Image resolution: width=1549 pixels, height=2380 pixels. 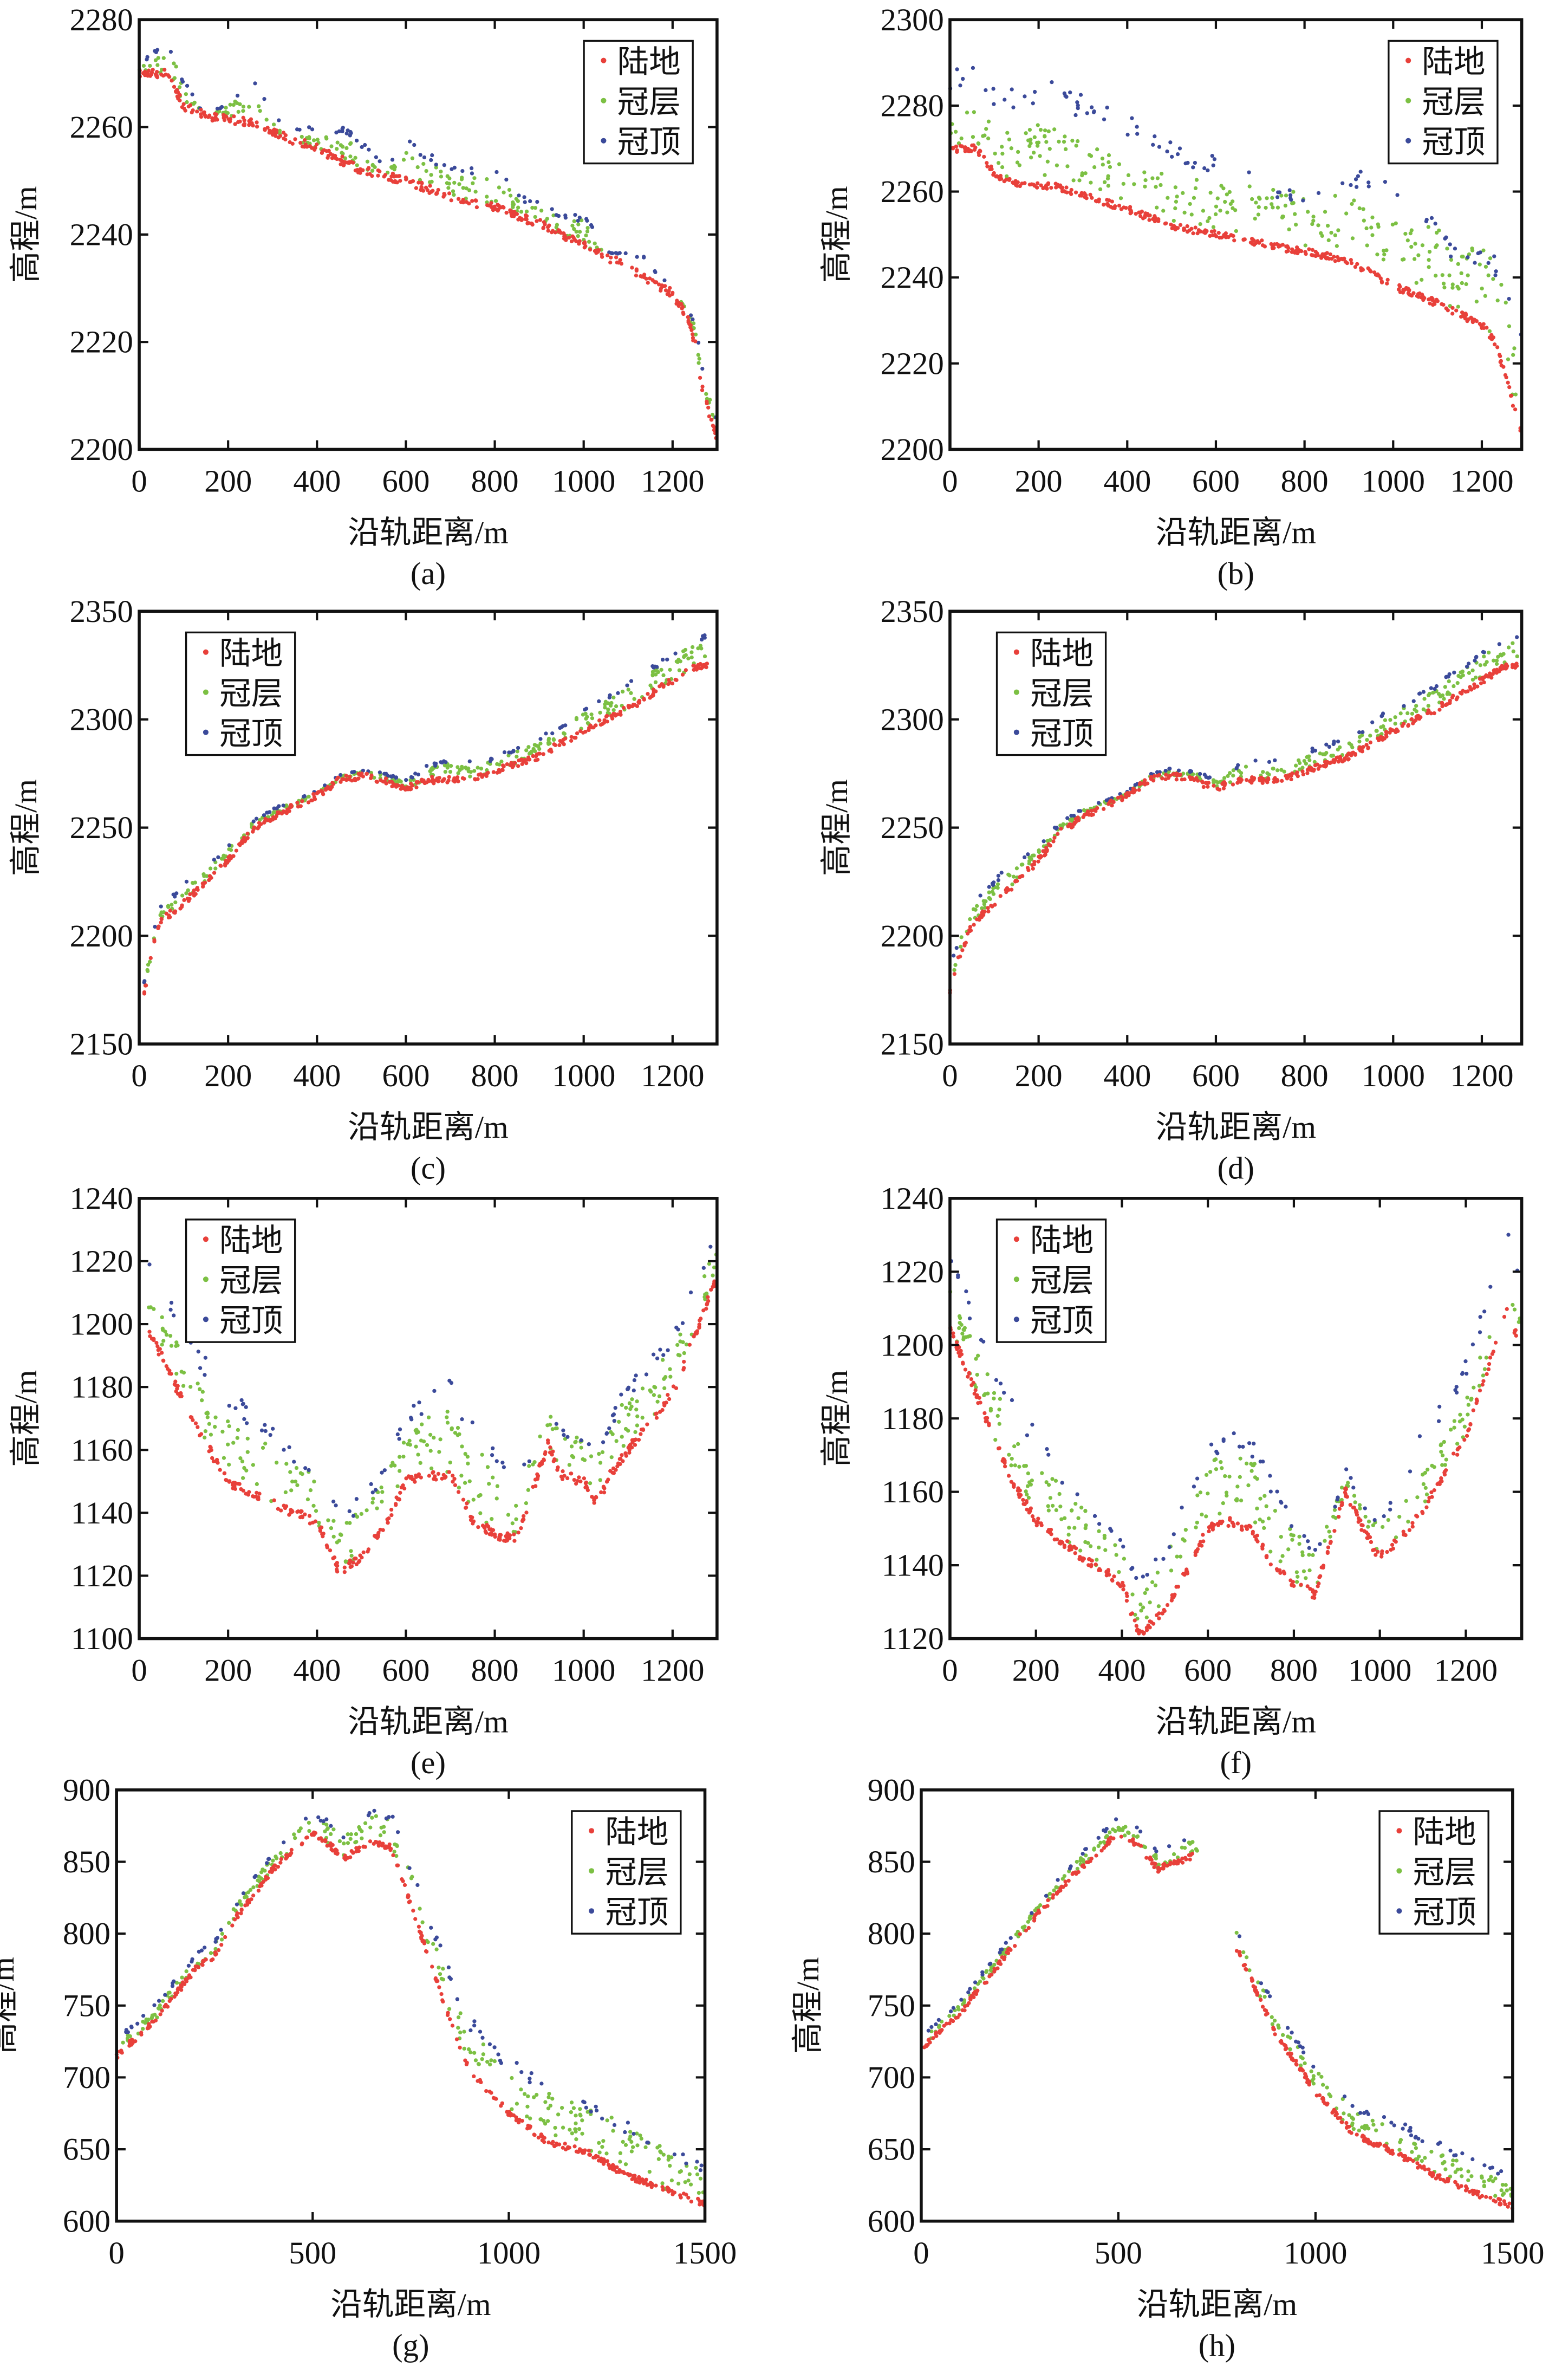 What do you see at coordinates (428, 574) in the screenshot?
I see `panel-label: (a)` at bounding box center [428, 574].